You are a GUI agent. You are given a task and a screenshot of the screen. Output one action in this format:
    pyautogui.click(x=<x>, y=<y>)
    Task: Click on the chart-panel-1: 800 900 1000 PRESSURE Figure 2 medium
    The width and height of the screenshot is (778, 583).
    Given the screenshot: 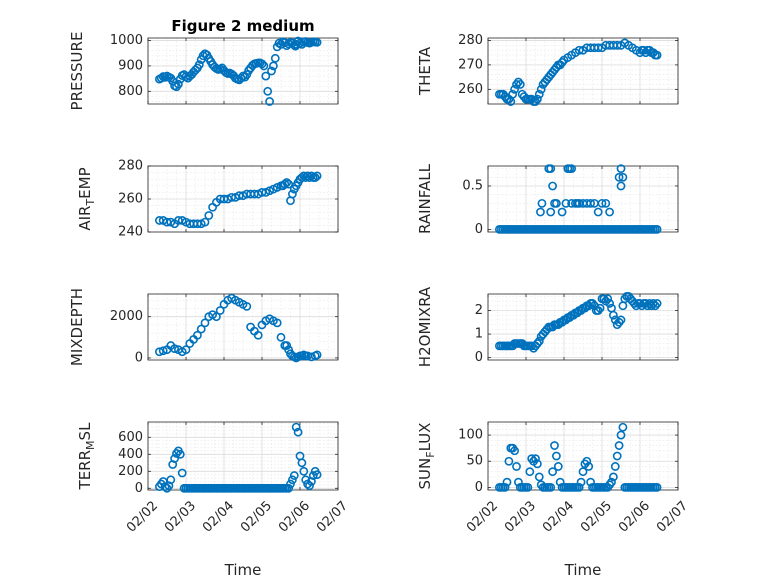 What is the action you would take?
    pyautogui.click(x=203, y=64)
    